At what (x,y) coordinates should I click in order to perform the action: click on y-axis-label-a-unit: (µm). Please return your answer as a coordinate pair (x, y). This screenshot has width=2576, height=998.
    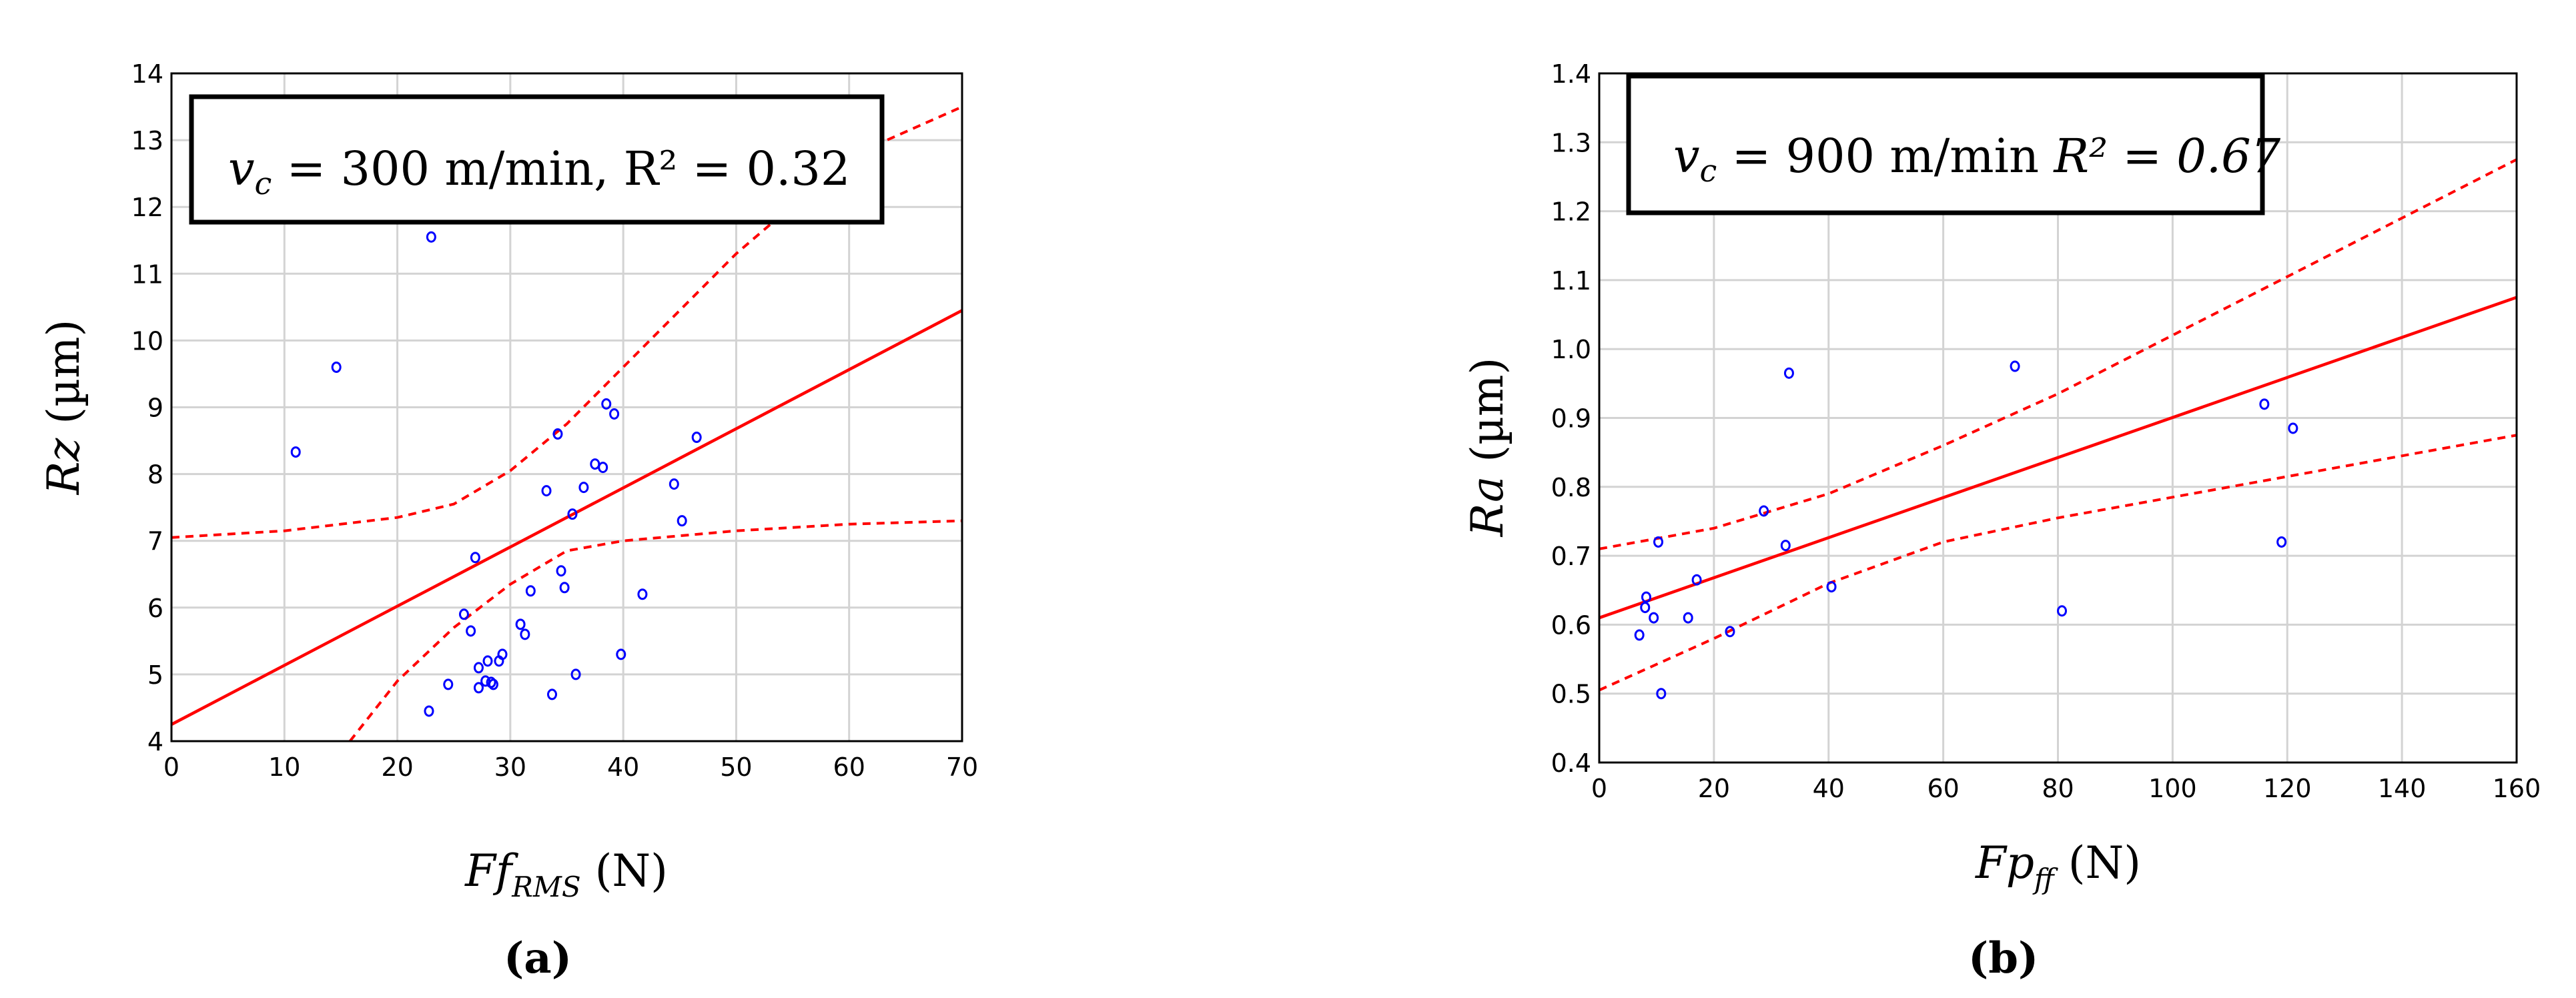
    Looking at the image, I should click on (63, 379).